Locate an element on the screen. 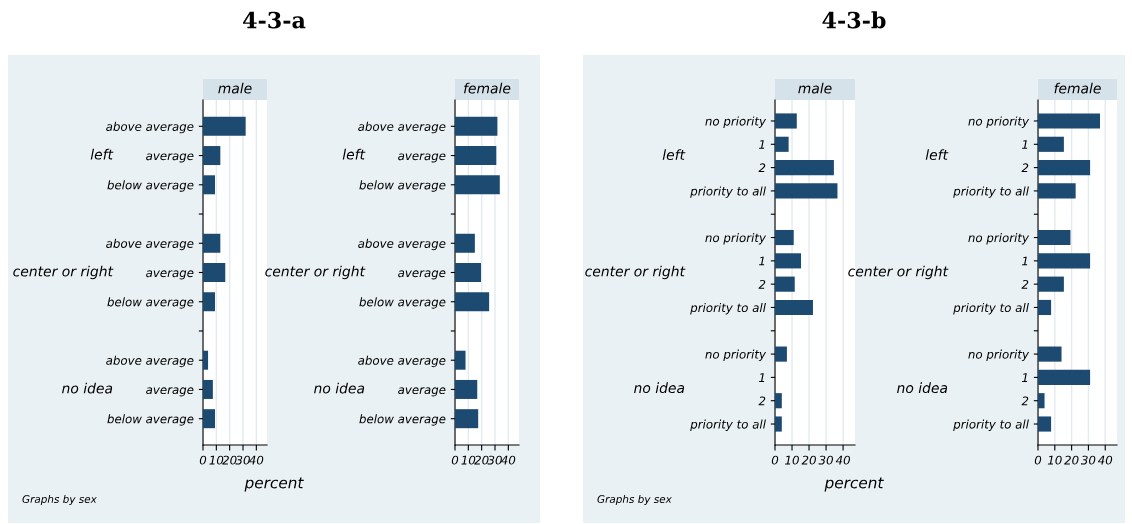 The width and height of the screenshot is (1132, 524). chart-title: 4-3-b is located at coordinates (854, 20).